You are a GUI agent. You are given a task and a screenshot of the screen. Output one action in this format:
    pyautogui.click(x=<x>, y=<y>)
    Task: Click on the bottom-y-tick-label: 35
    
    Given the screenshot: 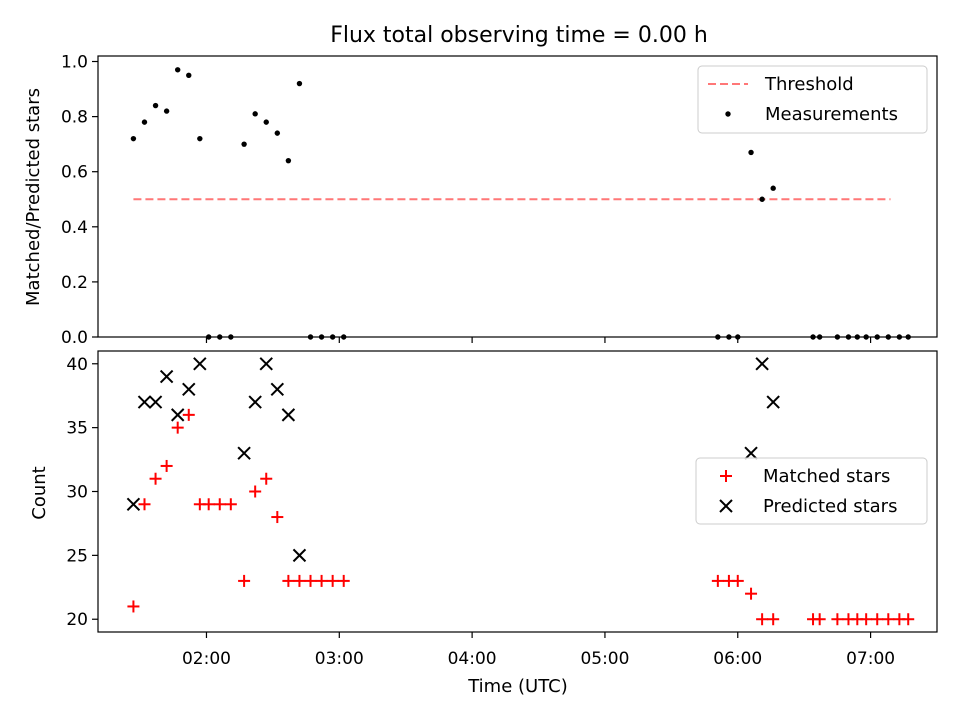 What is the action you would take?
    pyautogui.click(x=77, y=429)
    